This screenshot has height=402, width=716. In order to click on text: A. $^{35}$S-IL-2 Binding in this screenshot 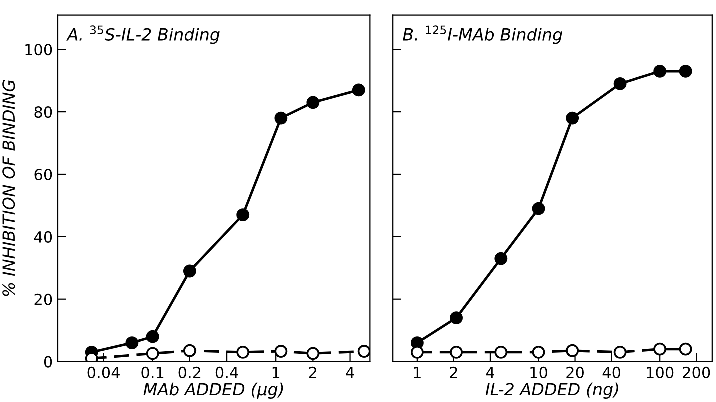, I will do `click(143, 35)`.